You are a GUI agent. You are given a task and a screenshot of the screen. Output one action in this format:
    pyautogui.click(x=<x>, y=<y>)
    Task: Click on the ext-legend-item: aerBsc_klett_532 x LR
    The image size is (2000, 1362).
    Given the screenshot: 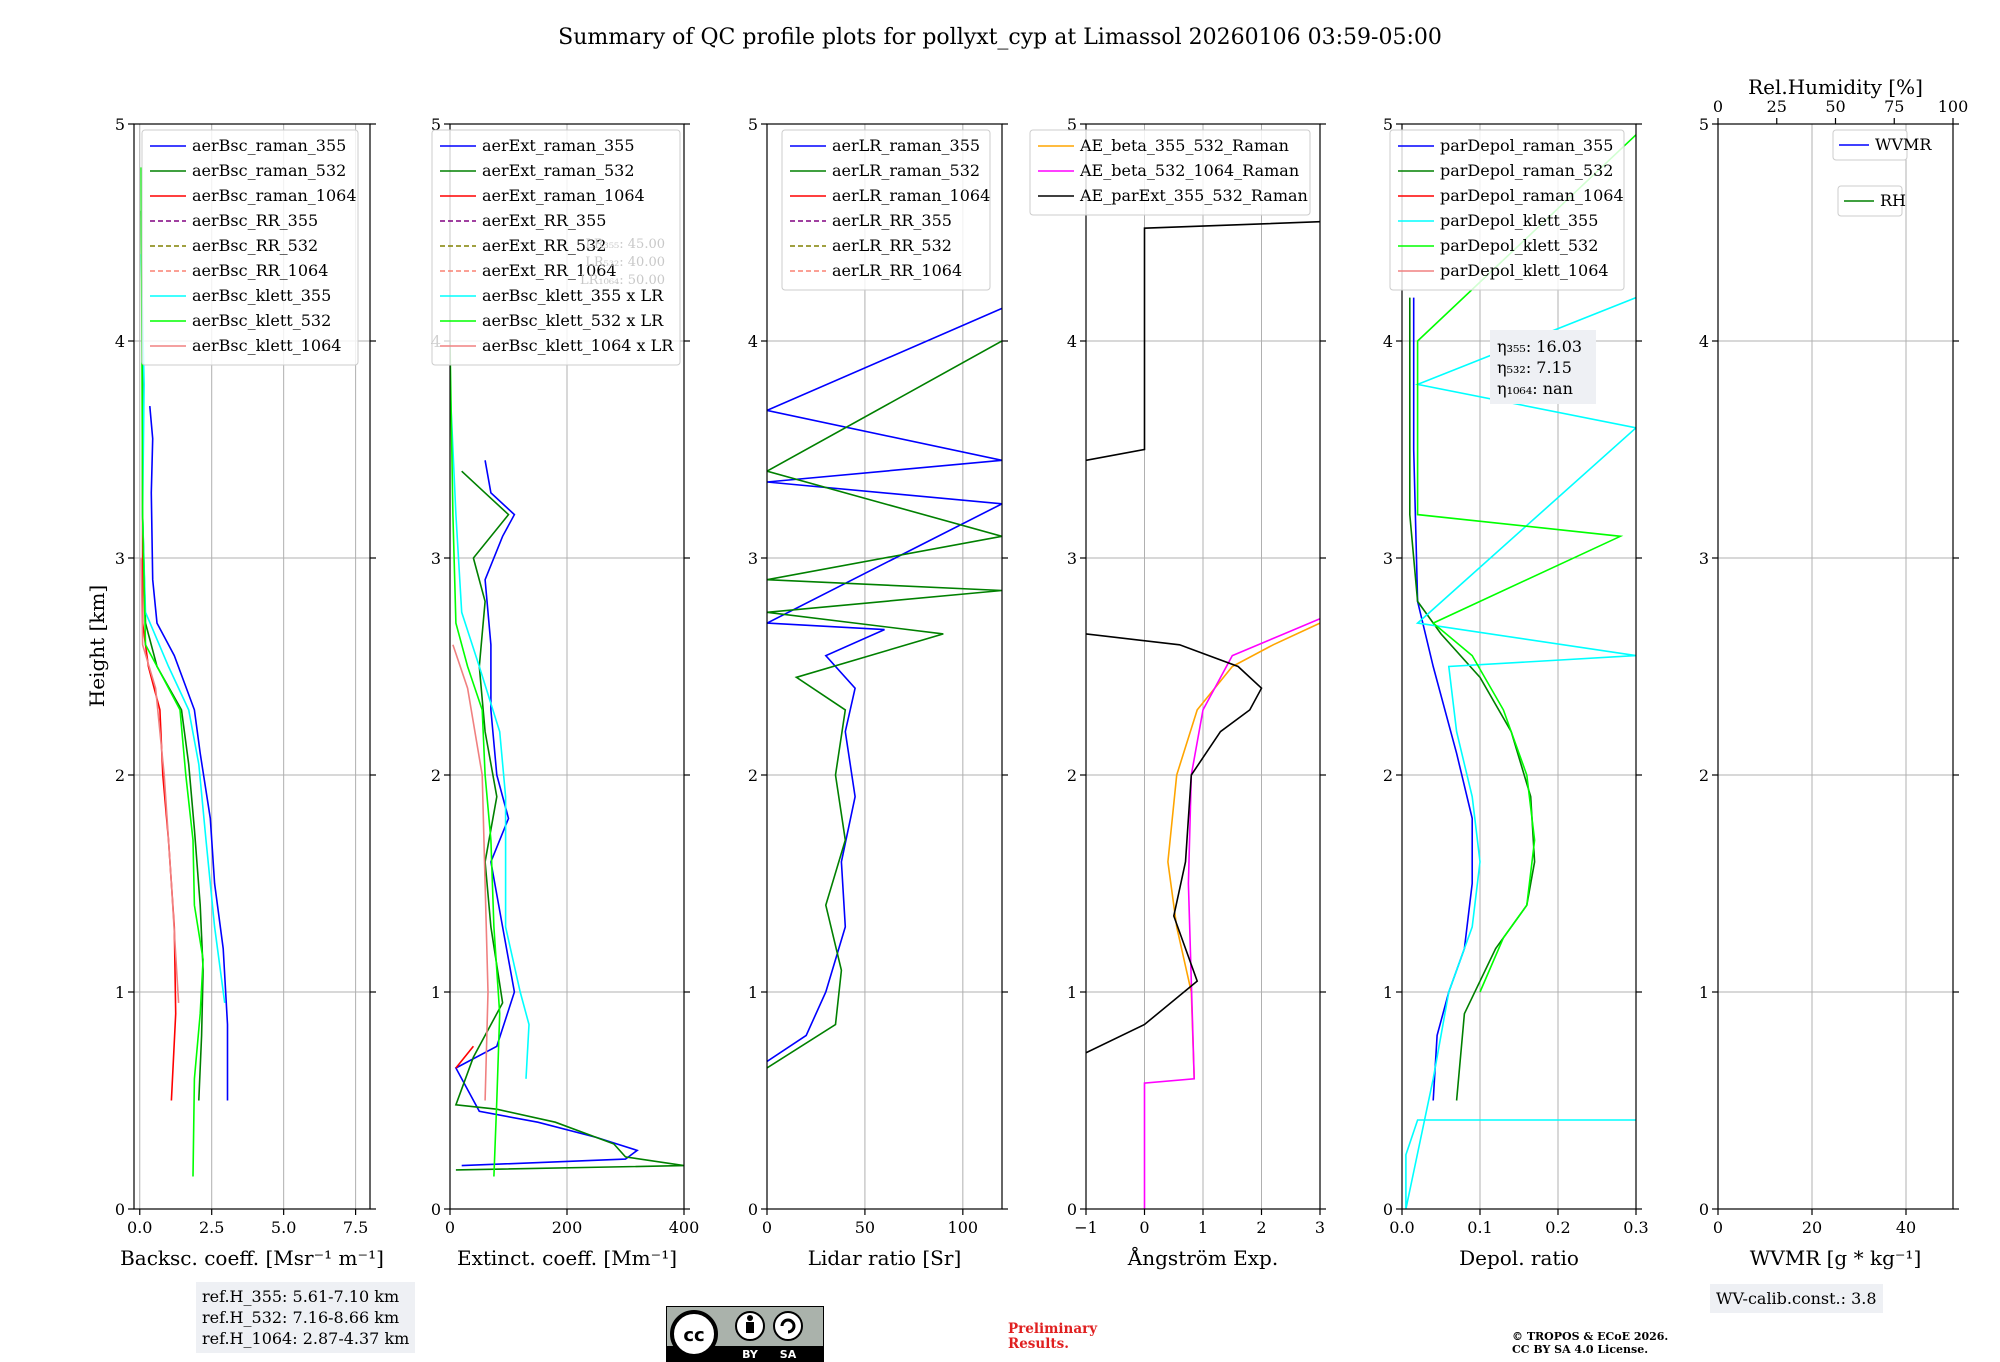 What is the action you would take?
    pyautogui.click(x=552, y=320)
    